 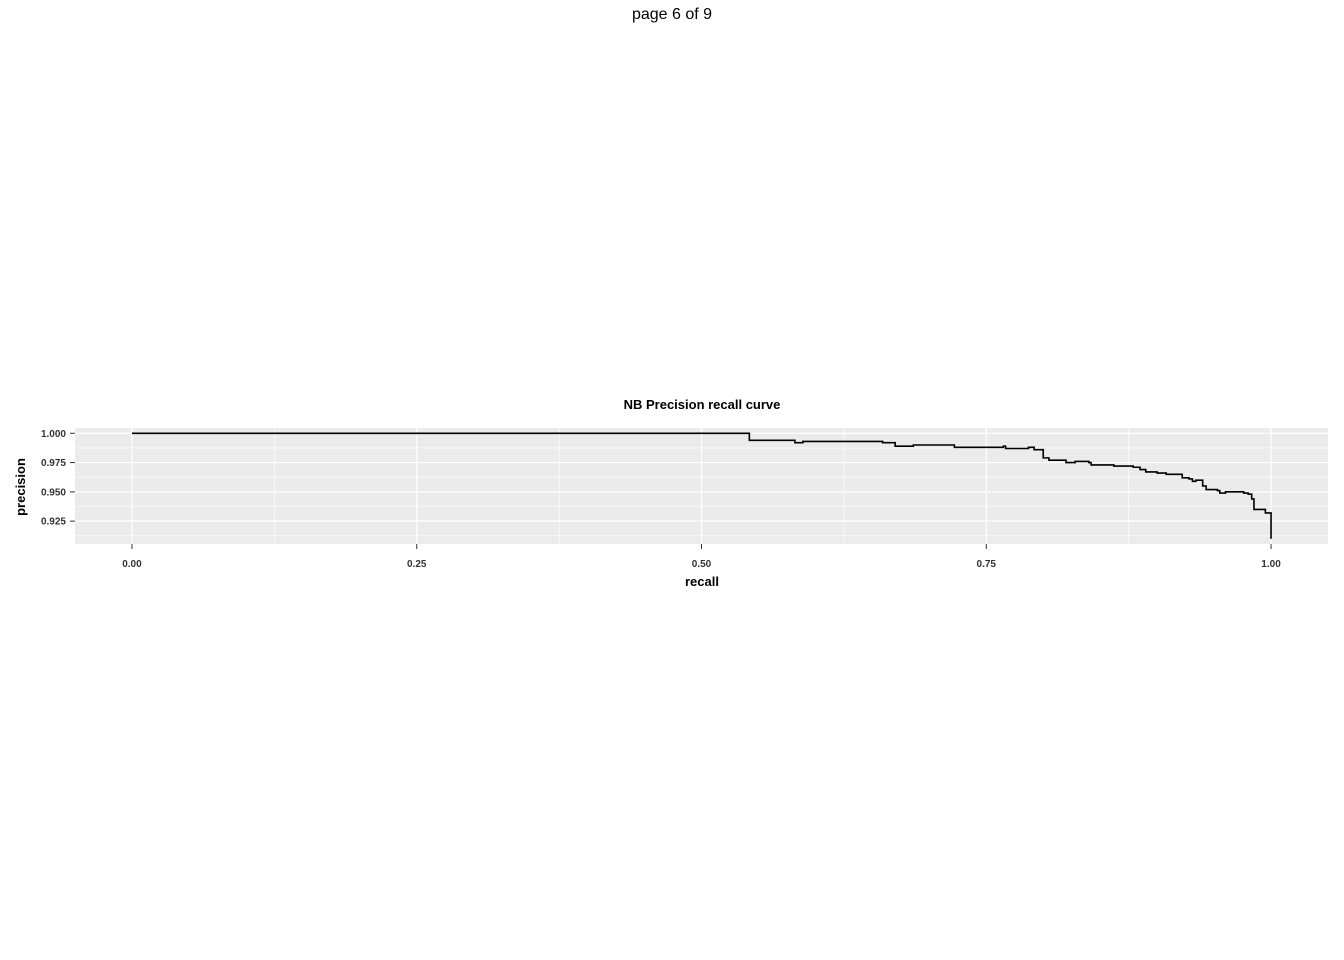 What do you see at coordinates (701, 485) in the screenshot?
I see `precision-recall-line` at bounding box center [701, 485].